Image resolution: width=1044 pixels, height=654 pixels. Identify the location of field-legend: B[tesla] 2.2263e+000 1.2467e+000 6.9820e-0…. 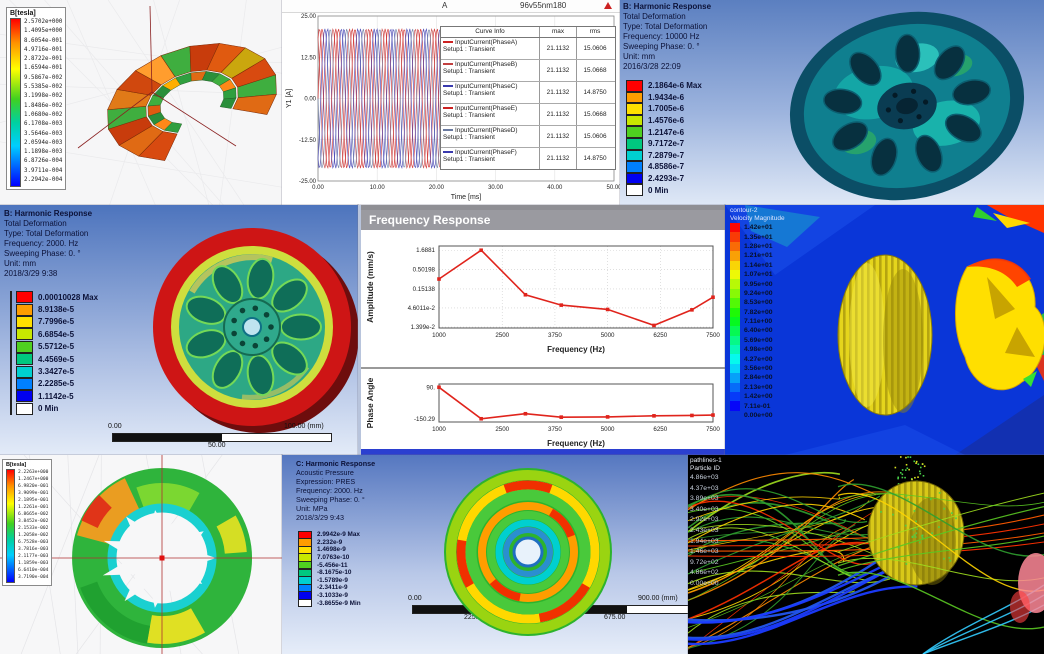
(27, 522).